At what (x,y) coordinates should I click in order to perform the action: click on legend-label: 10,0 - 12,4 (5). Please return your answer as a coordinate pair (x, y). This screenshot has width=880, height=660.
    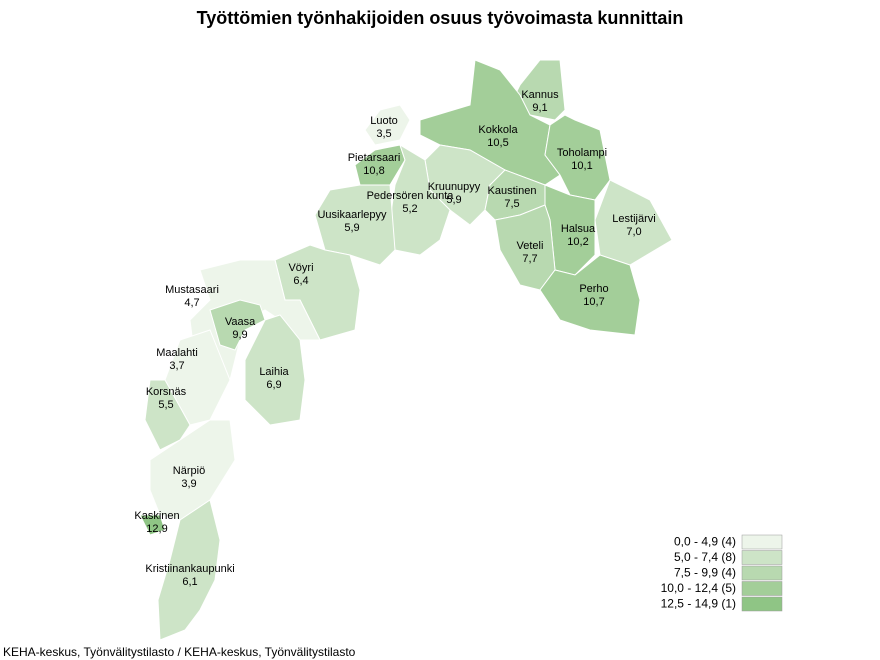
    Looking at the image, I should click on (698, 588).